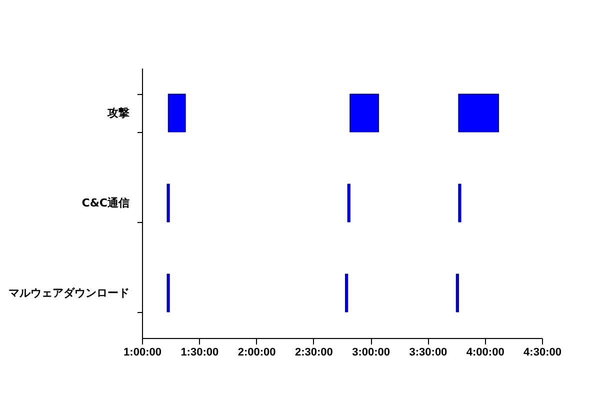 The width and height of the screenshot is (591, 407). I want to click on x-tick-label: 3:00:00, so click(371, 352).